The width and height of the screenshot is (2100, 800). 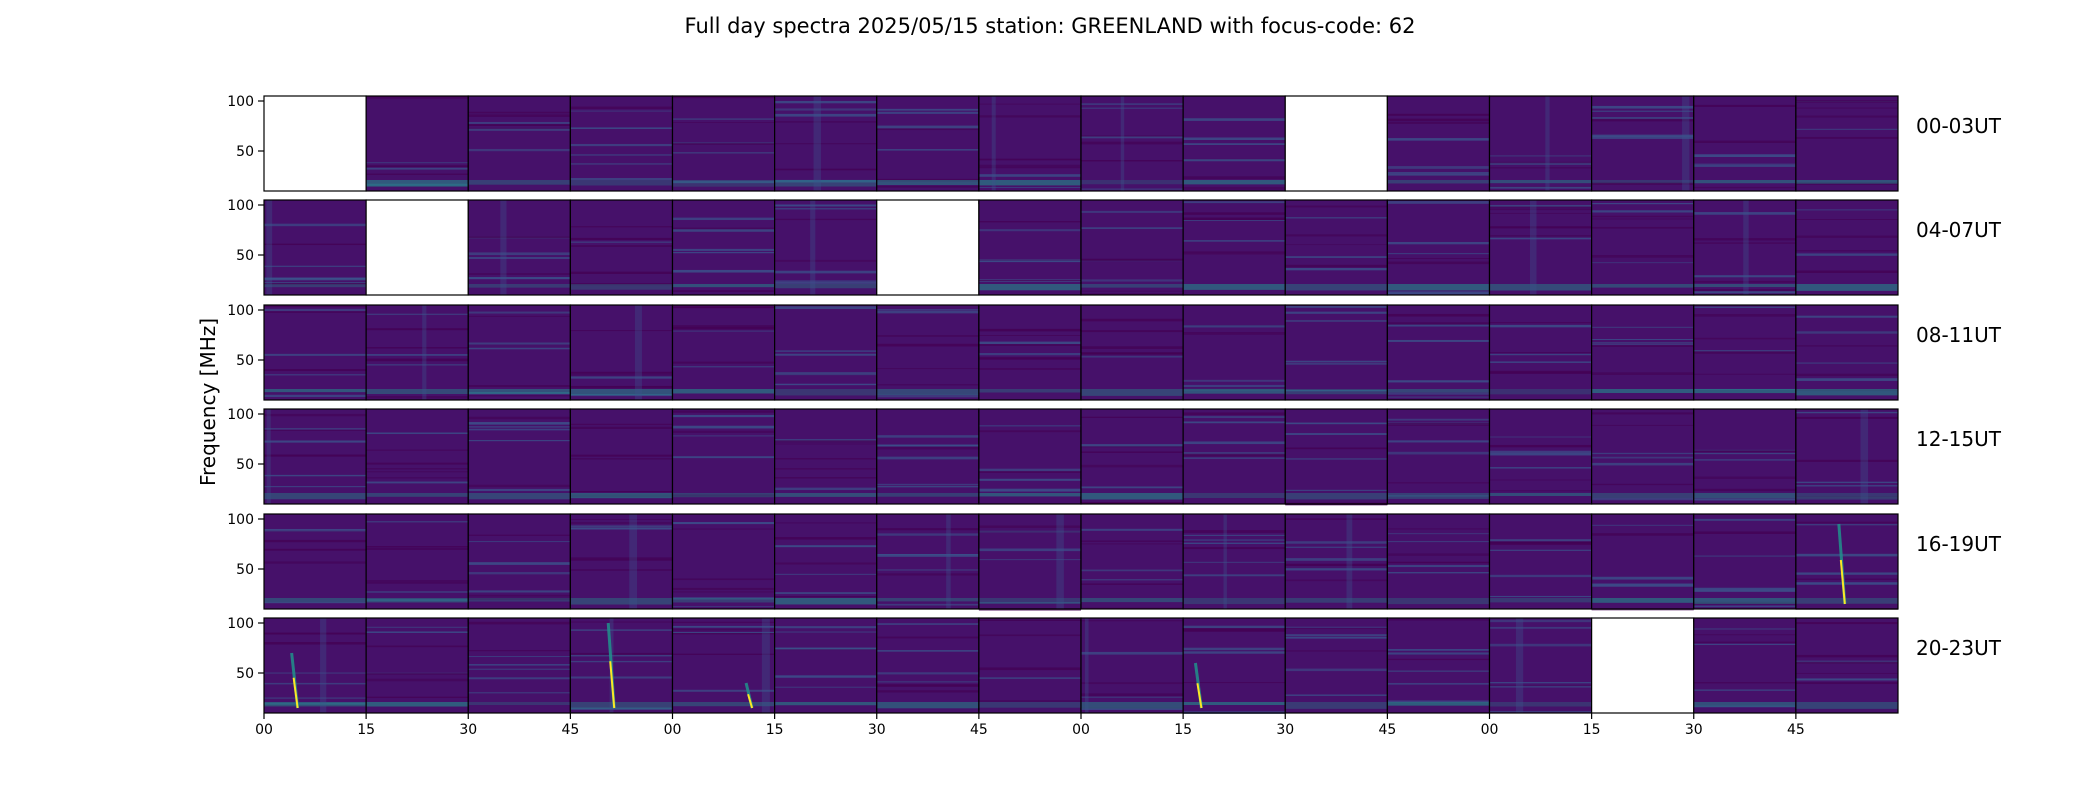 I want to click on y-axis-label: Frequency [MHz], so click(x=208, y=402).